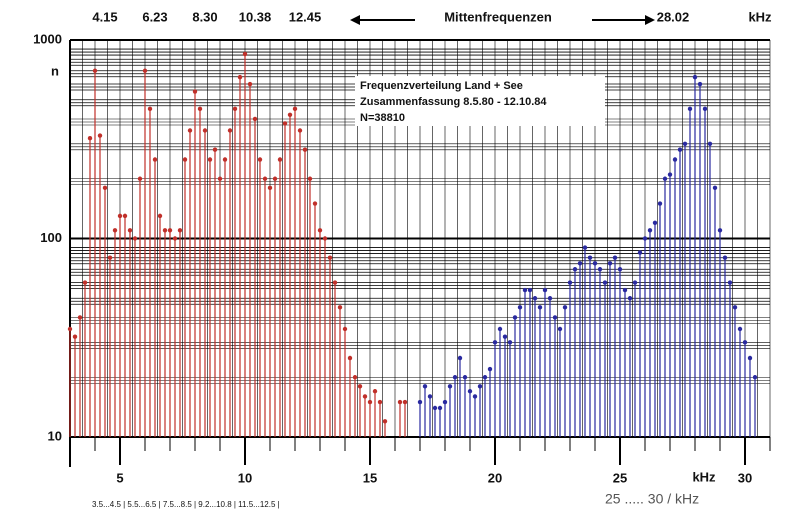 The height and width of the screenshot is (514, 811). Describe the element at coordinates (245, 477) in the screenshot. I see `x-tick-label: 10` at that location.